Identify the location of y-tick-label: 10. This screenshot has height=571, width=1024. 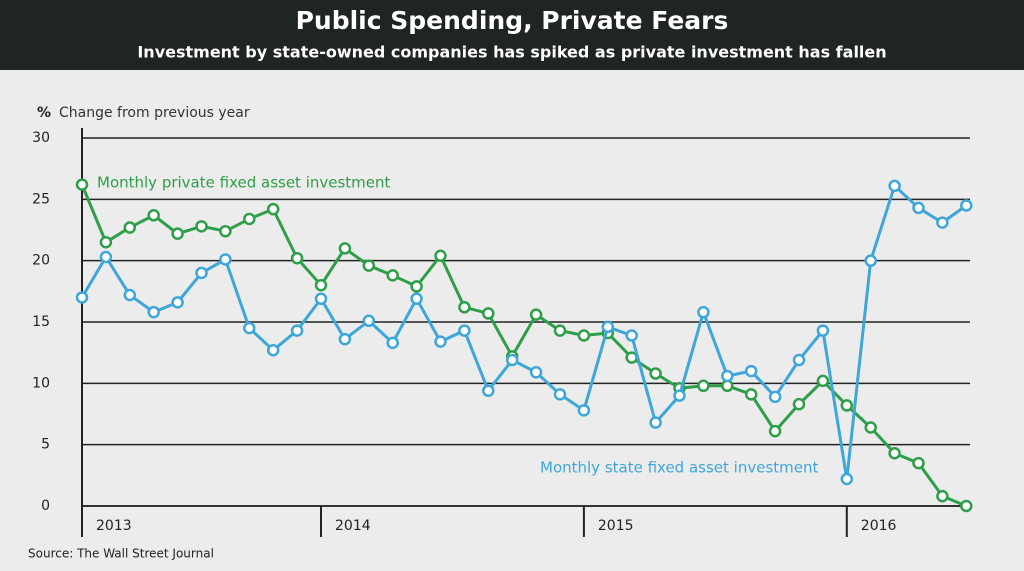
(41, 383).